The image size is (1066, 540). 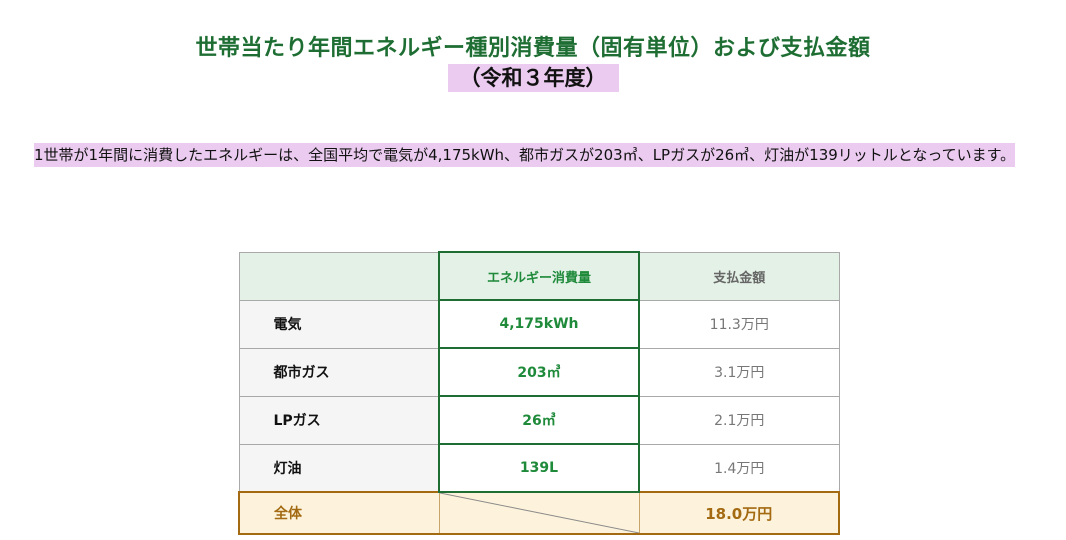 What do you see at coordinates (339, 468) in the screenshot?
I see `row-label-kerosene: 灯油` at bounding box center [339, 468].